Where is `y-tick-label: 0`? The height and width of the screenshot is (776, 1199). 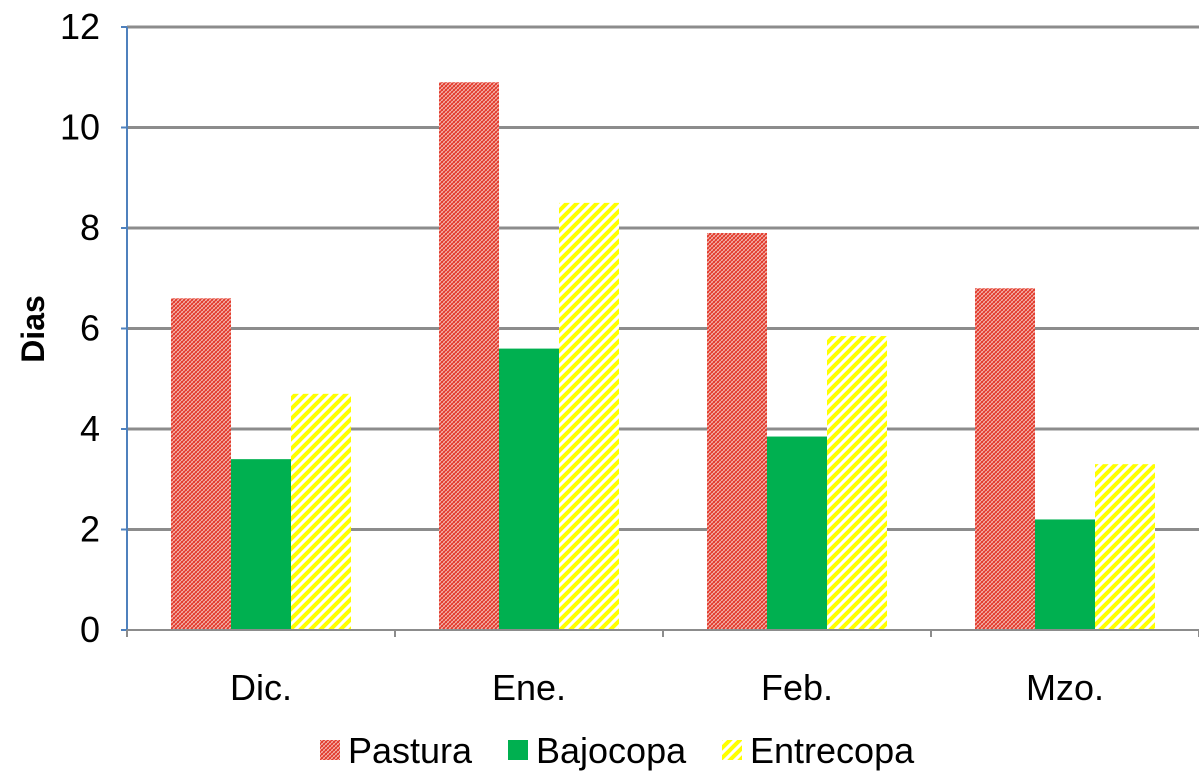
y-tick-label: 0 is located at coordinates (90, 629).